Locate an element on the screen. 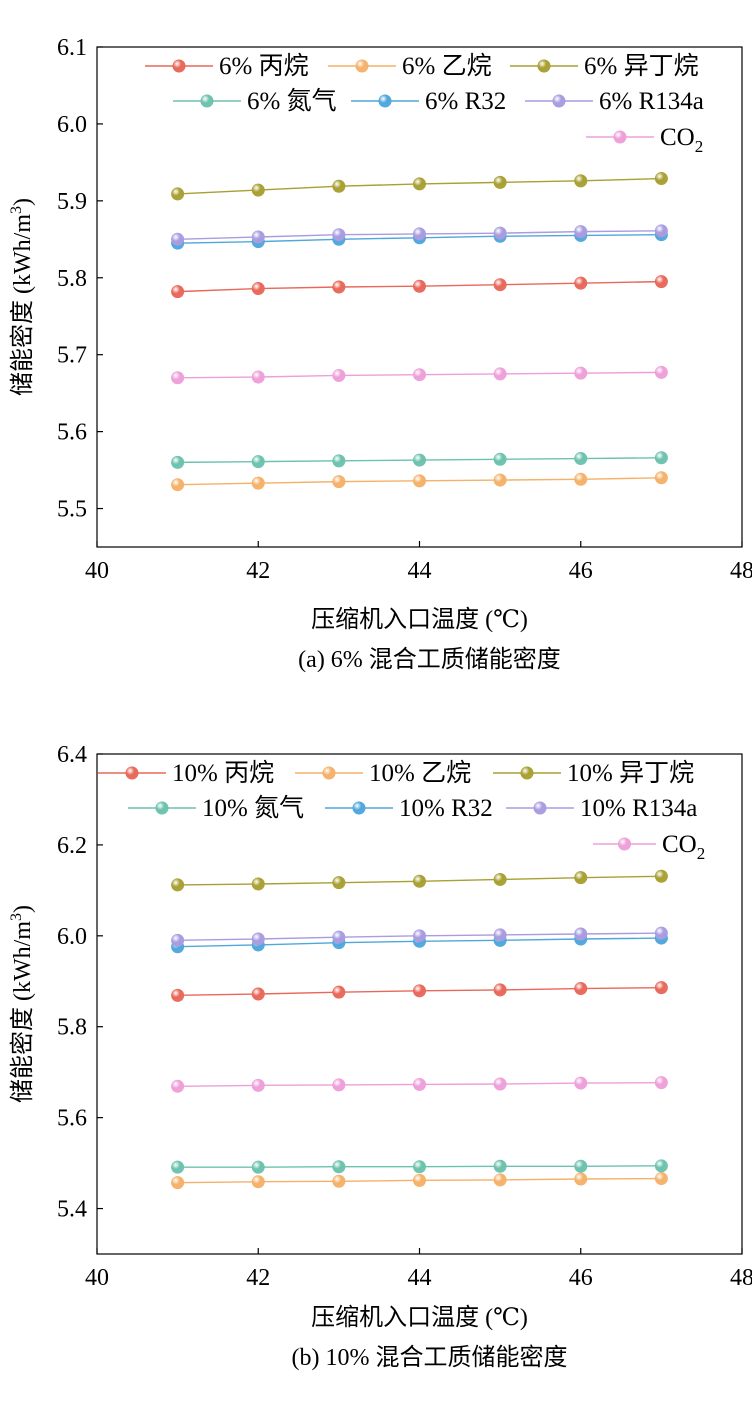 This screenshot has height=1419, width=752. chart0-legend-item-1: 6% 乙烷 is located at coordinates (410, 66).